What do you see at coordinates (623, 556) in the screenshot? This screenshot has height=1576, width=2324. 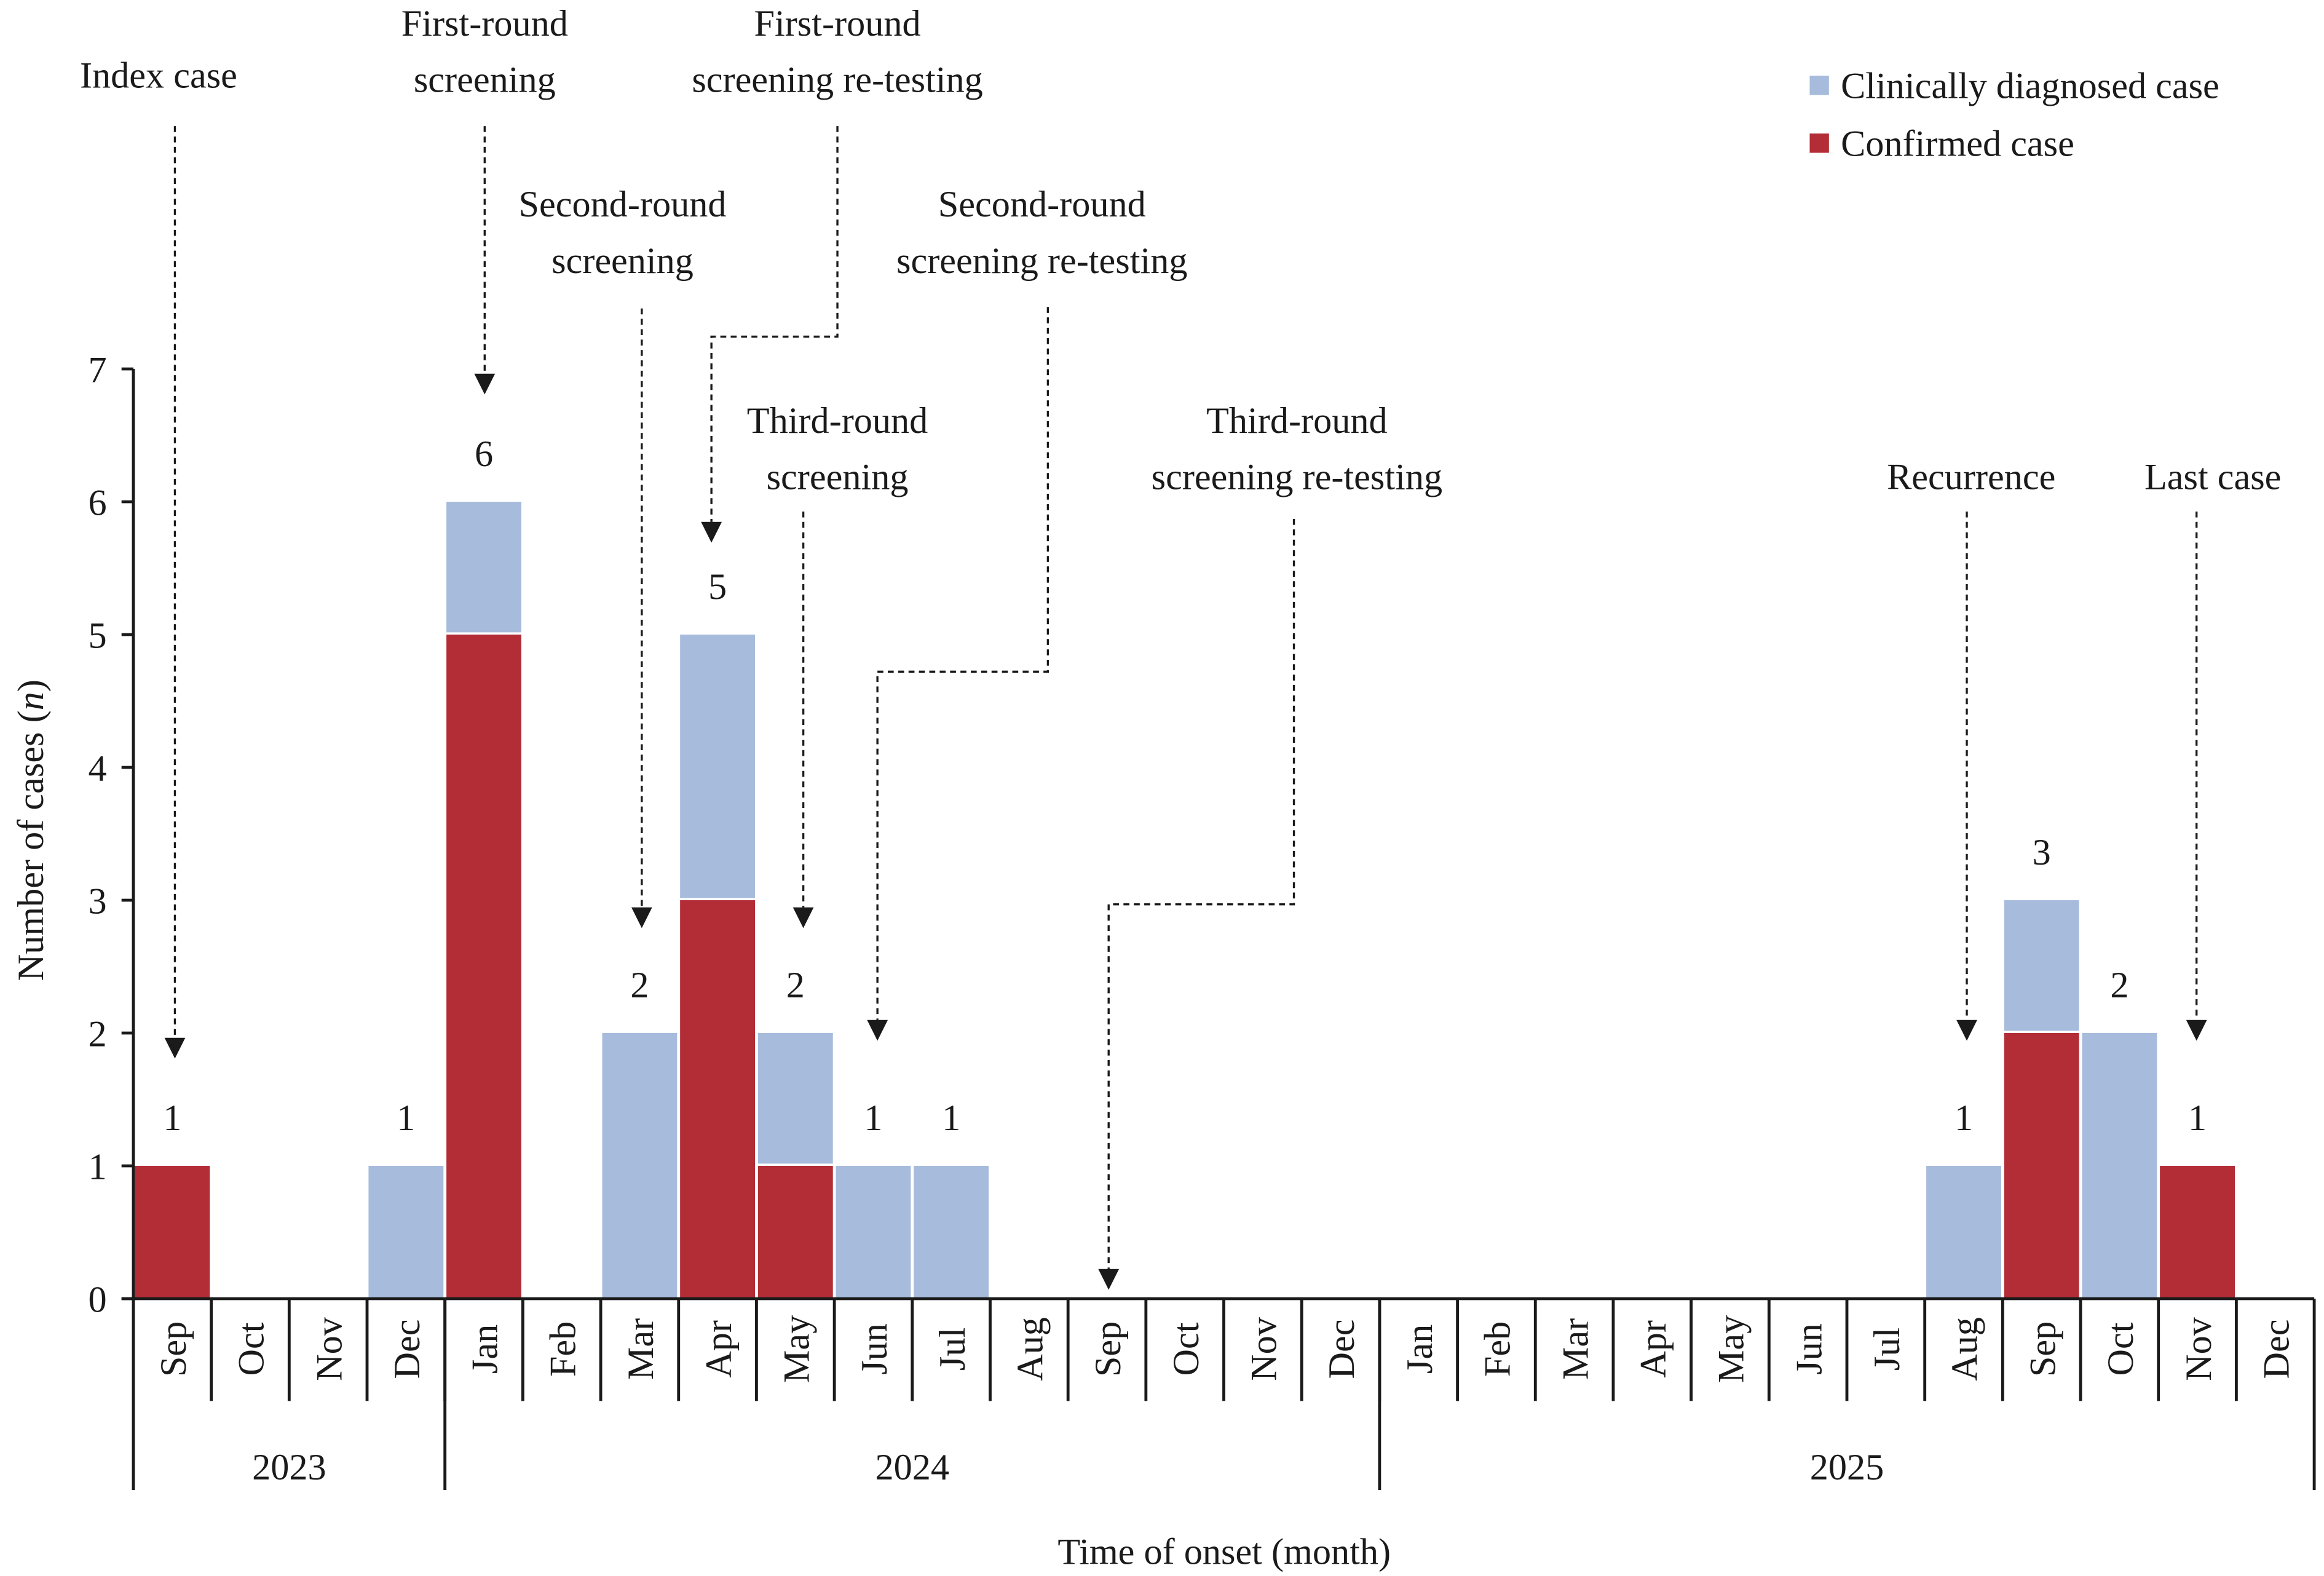 I see `annotation: Second-round screening` at bounding box center [623, 556].